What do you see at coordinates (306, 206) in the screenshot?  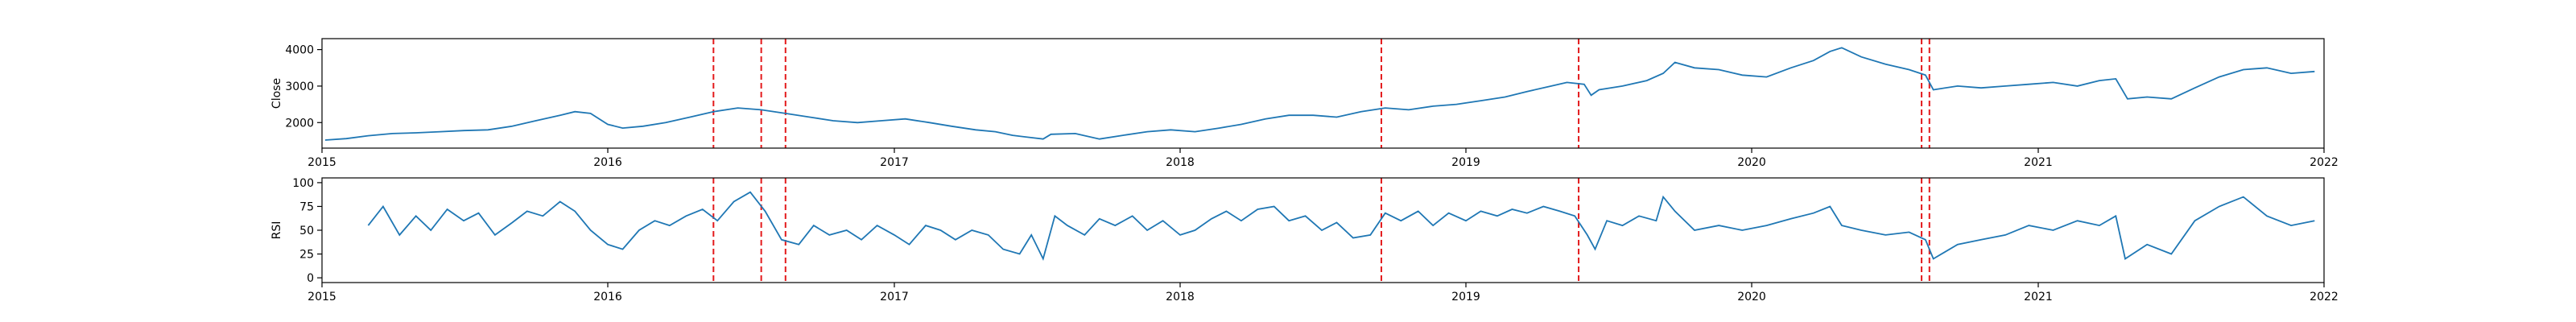 I see `rsi-y-tick-label: 75` at bounding box center [306, 206].